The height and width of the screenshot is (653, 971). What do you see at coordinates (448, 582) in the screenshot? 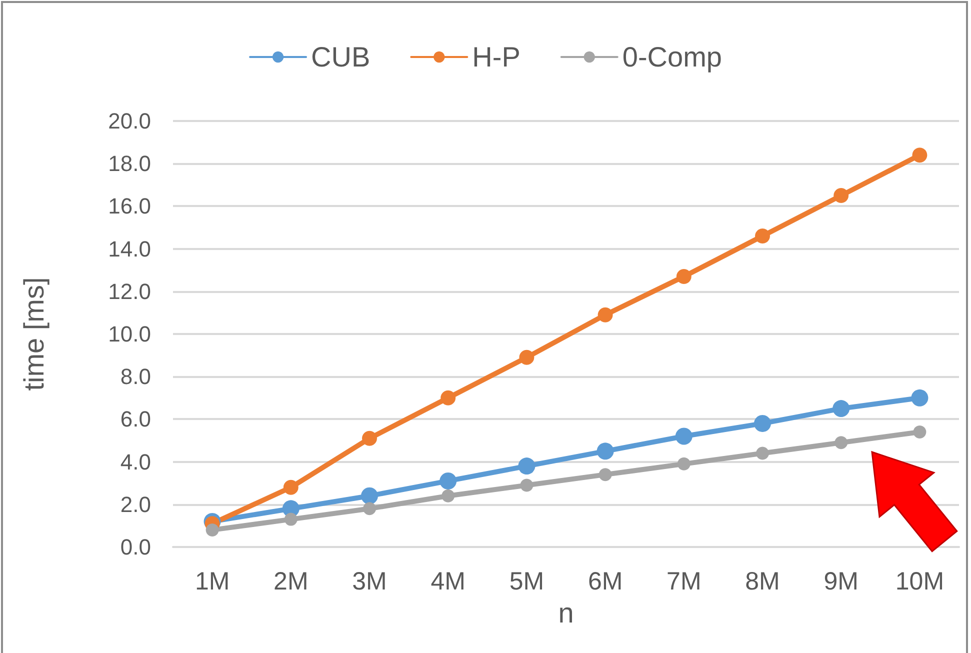
I see `x-tick-label: 4M` at bounding box center [448, 582].